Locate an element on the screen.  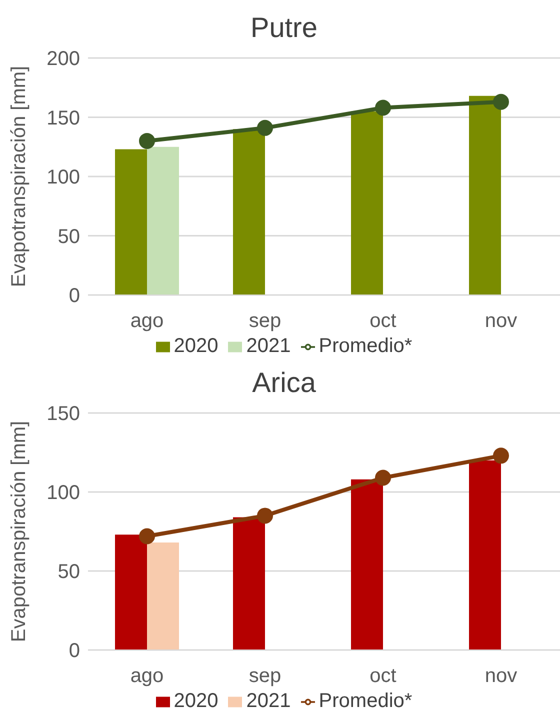
y-tick-label: 200 is located at coordinates (63, 59).